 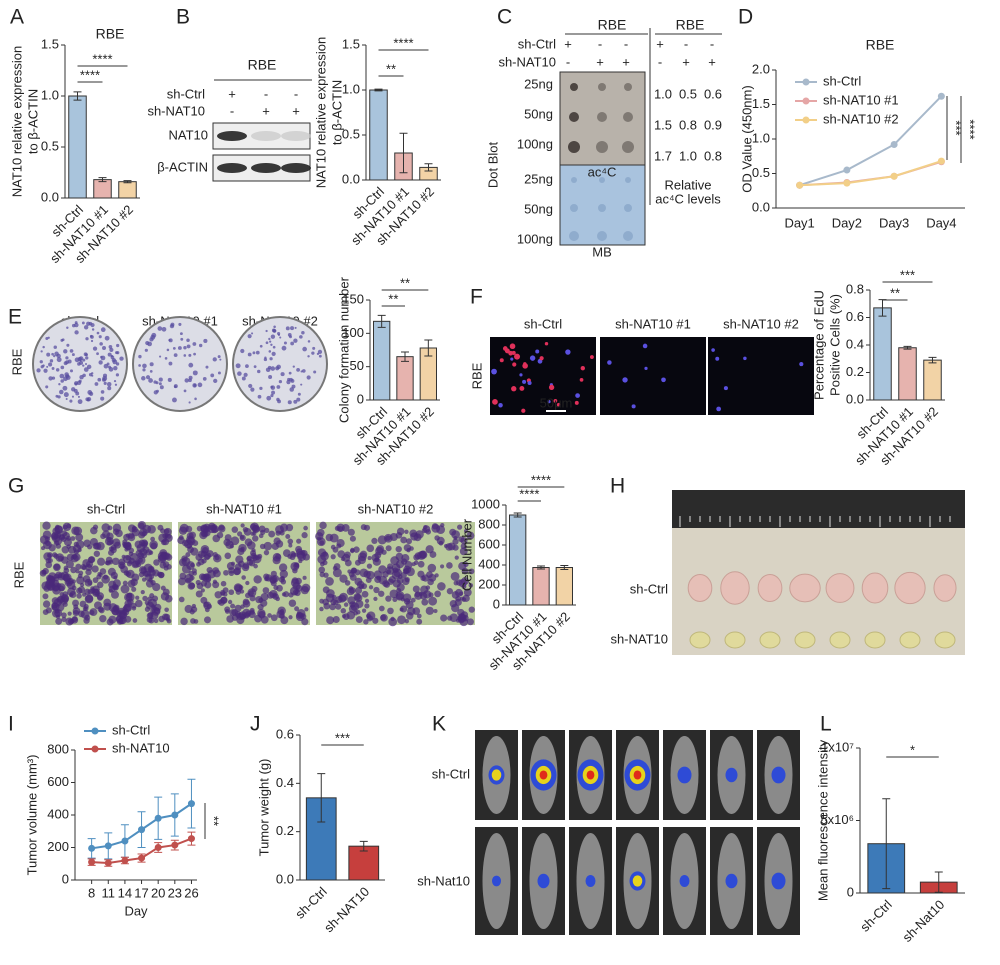 I want to click on fluorescence-image, so click(x=653, y=376).